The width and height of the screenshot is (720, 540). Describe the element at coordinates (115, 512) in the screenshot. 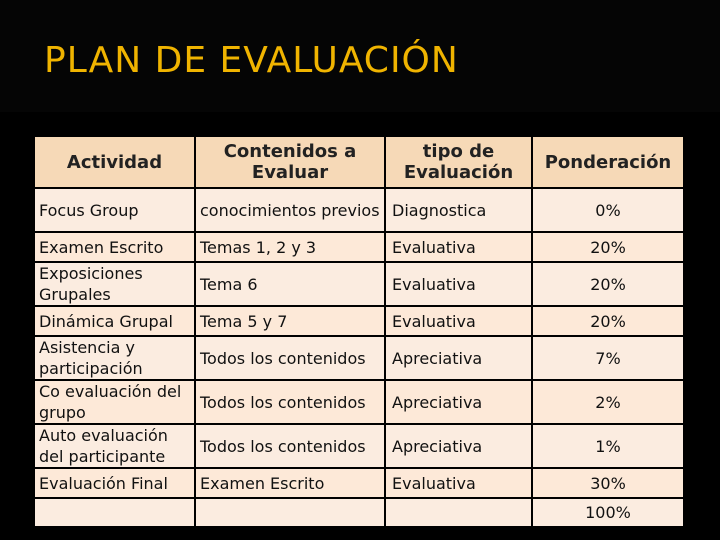

I see `cell-actividad` at that location.